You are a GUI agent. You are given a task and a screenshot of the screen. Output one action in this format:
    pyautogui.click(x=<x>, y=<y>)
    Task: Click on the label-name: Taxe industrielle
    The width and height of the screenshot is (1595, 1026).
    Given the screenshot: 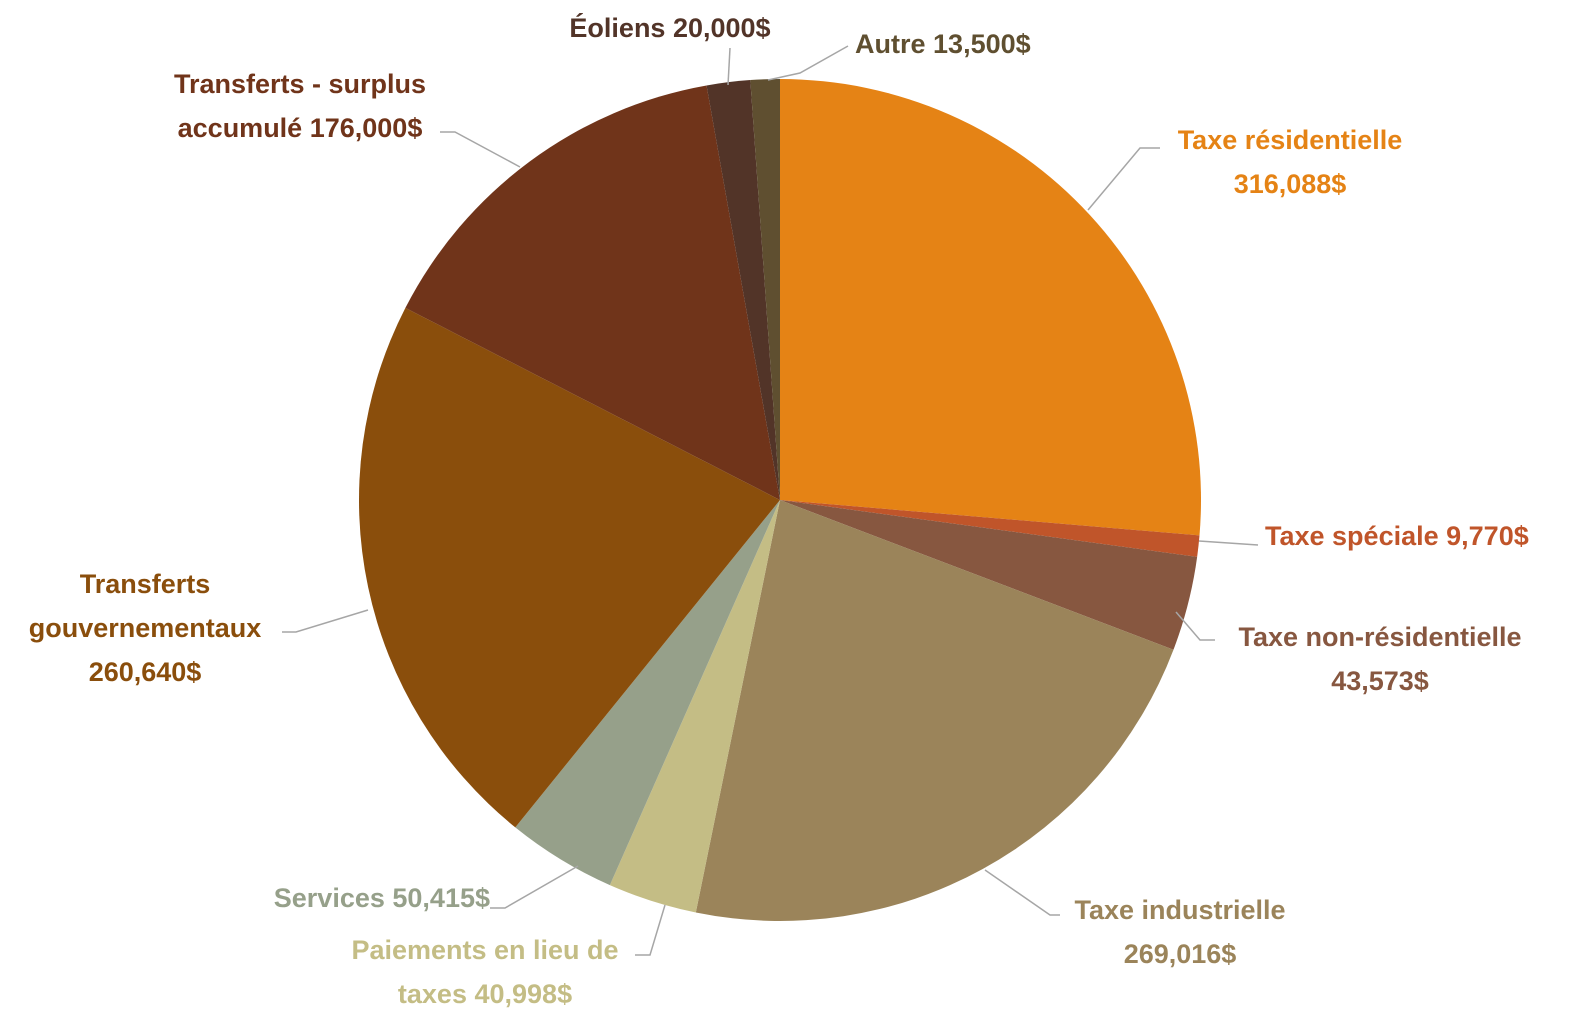 What is the action you would take?
    pyautogui.click(x=1180, y=910)
    